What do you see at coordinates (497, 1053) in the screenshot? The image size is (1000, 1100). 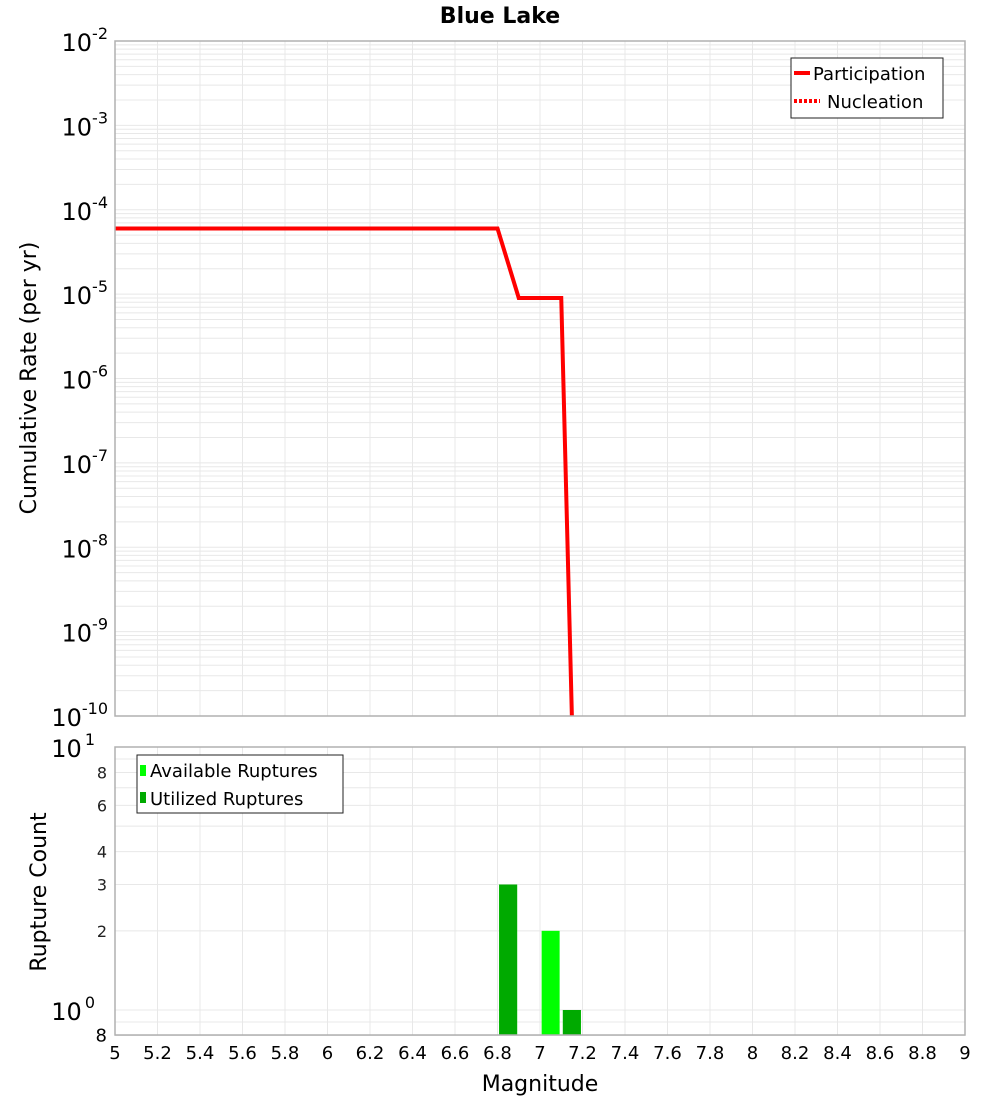 I see `x-tick-label: 6.8` at bounding box center [497, 1053].